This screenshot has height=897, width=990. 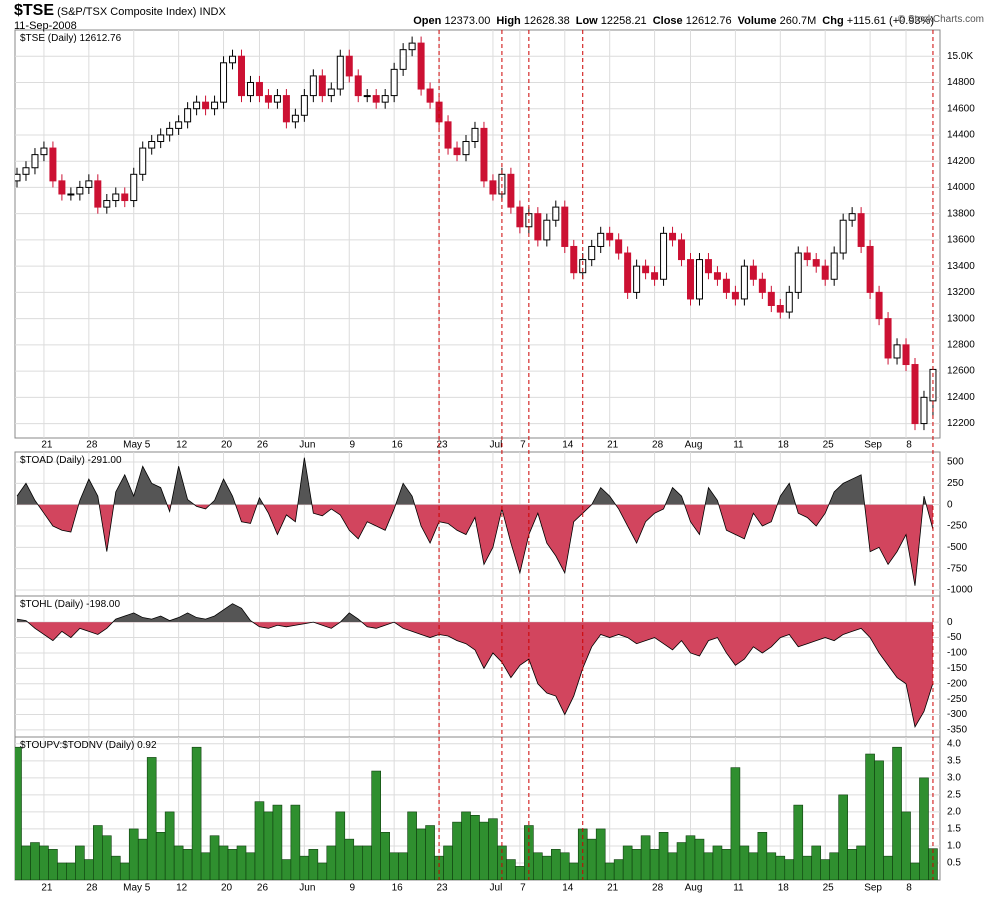 What do you see at coordinates (738, 888) in the screenshot?
I see `x-tick-label: 11` at bounding box center [738, 888].